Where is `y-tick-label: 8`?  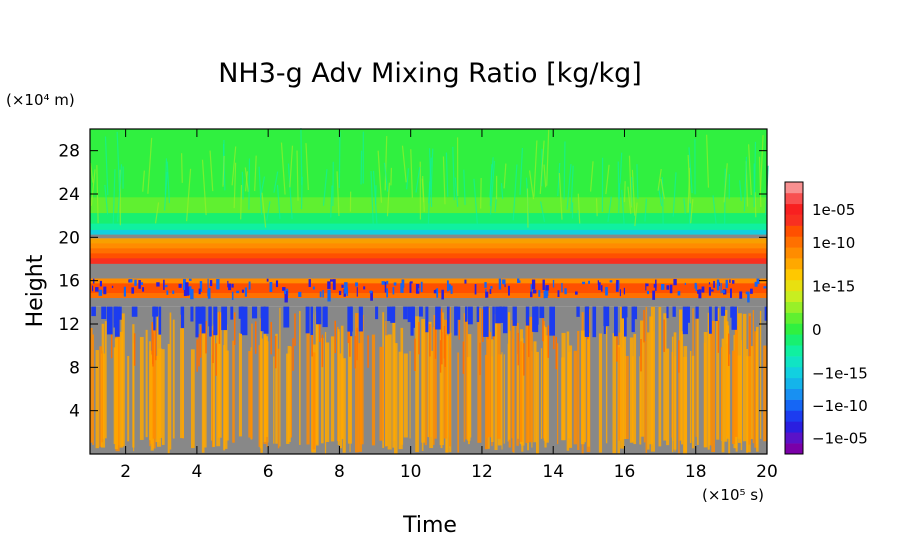 y-tick-label: 8 is located at coordinates (74, 368).